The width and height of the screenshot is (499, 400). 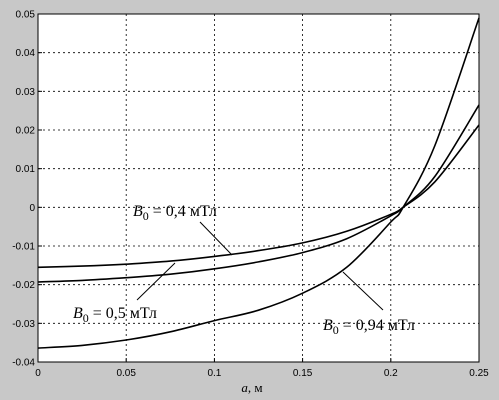 What do you see at coordinates (303, 373) in the screenshot?
I see `x-tick-label: 0.15` at bounding box center [303, 373].